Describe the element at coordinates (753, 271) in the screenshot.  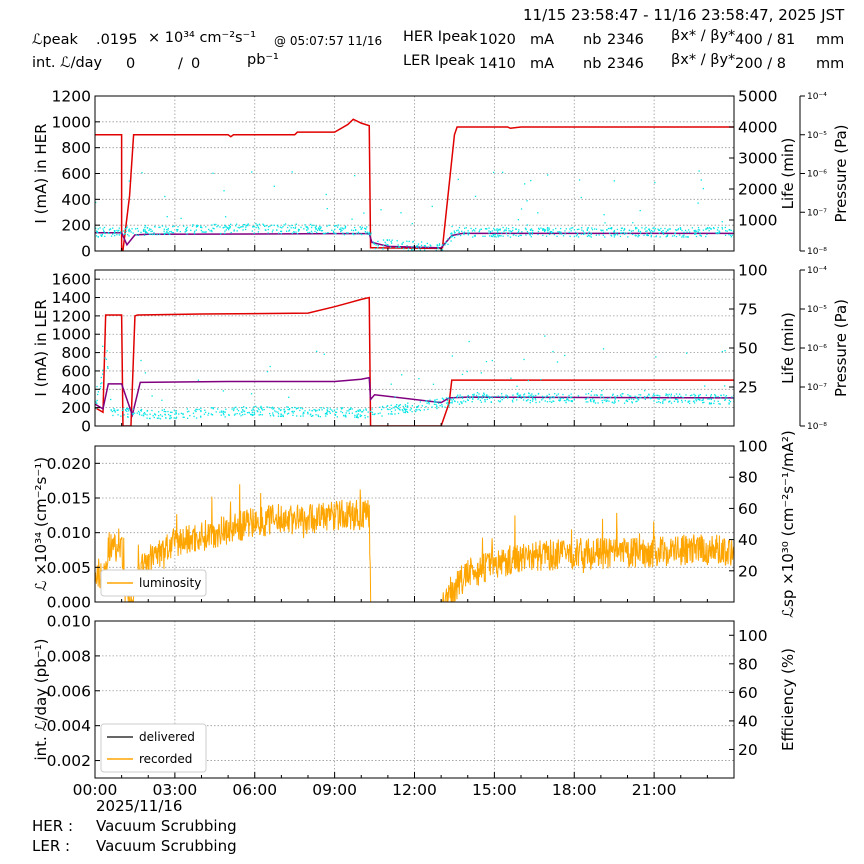
I see `y2tick-label: 100` at that location.